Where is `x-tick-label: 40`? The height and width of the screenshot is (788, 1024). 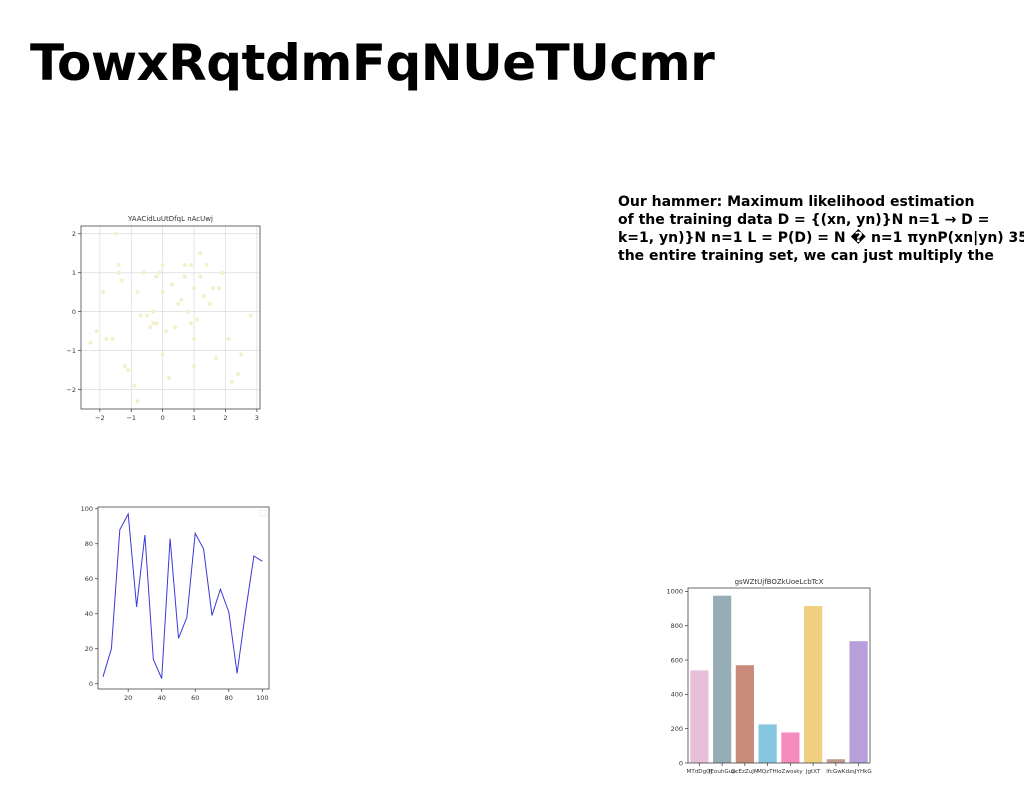
x-tick-label: 40 is located at coordinates (162, 698).